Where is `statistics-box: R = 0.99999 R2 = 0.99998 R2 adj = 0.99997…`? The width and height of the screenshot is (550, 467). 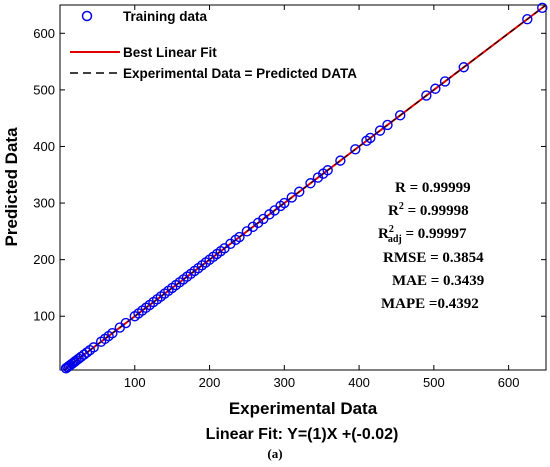
statistics-box: R = 0.99999 R2 = 0.99998 R2 adj = 0.99997… is located at coordinates (431, 246).